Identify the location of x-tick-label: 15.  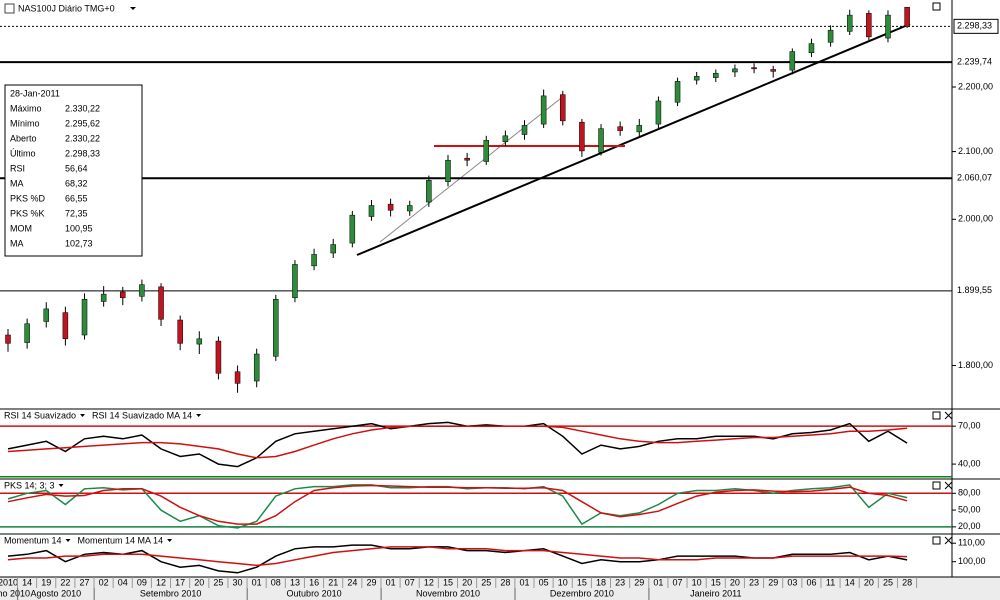
(716, 582).